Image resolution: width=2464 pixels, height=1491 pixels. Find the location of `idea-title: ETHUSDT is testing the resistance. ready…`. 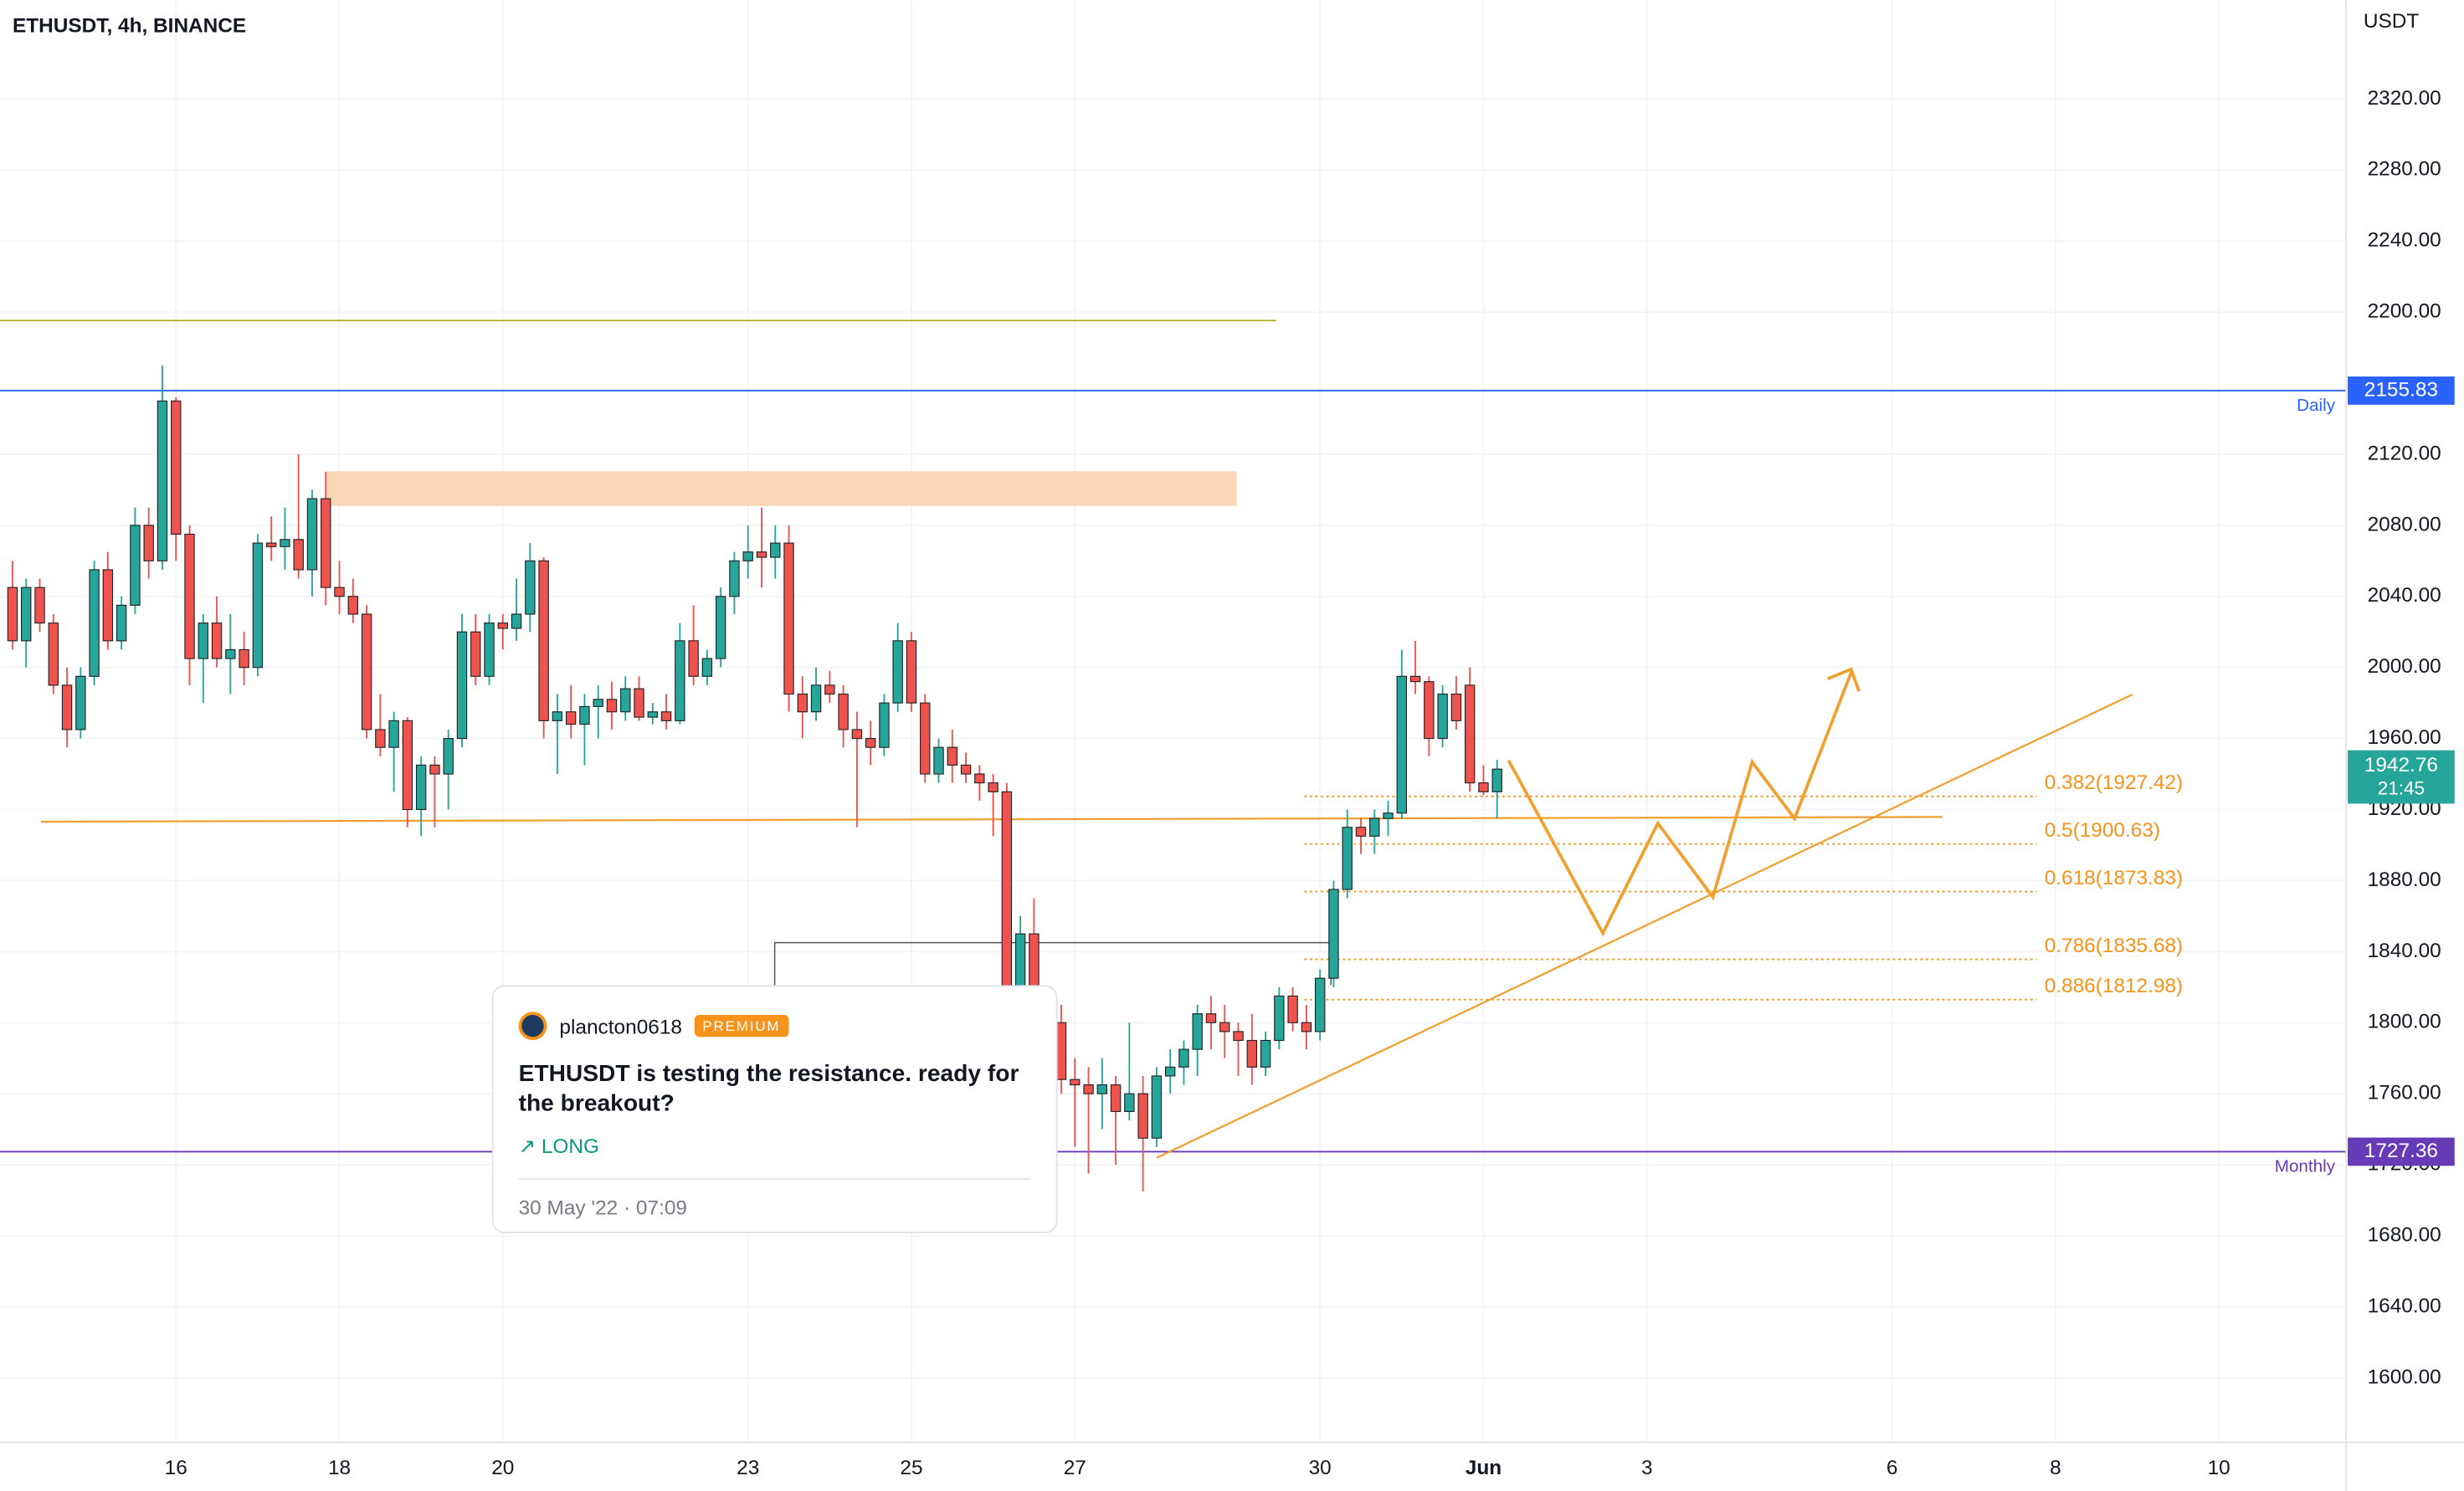

idea-title: ETHUSDT is testing the resistance. ready… is located at coordinates (768, 1089).